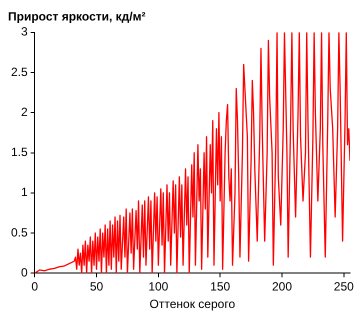  Describe the element at coordinates (158, 287) in the screenshot. I see `x-tick-label: 100` at that location.